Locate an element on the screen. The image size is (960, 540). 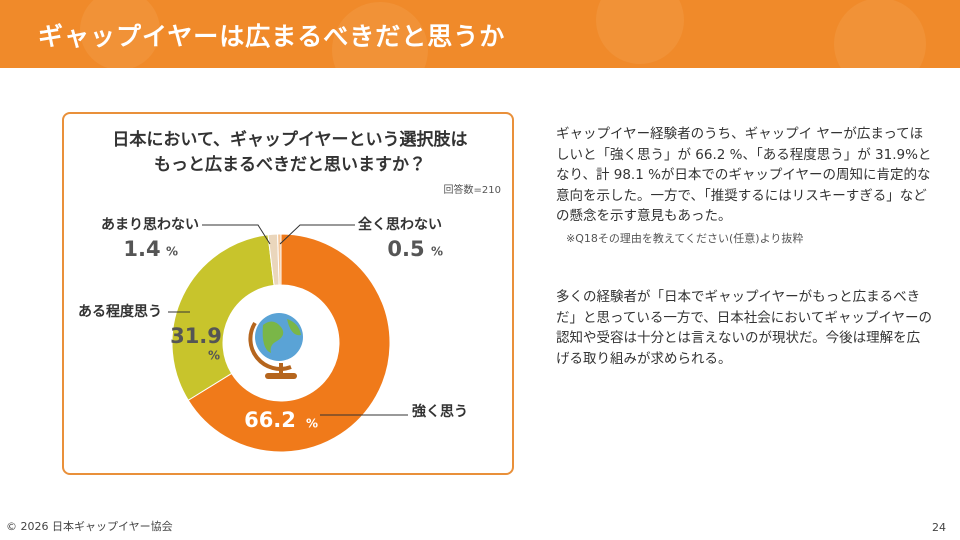
header: ギャップイヤーは広まるべきだと思うか is located at coordinates (480, 34).